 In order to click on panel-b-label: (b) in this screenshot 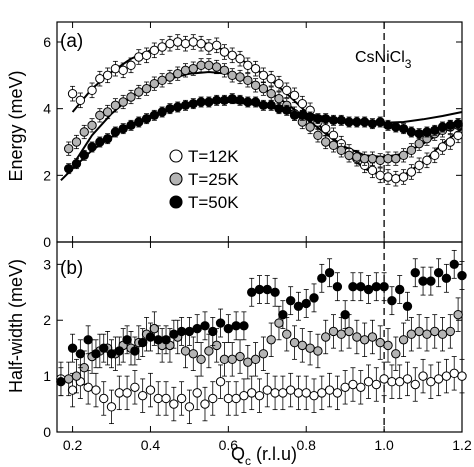, I will do `click(71, 268)`.